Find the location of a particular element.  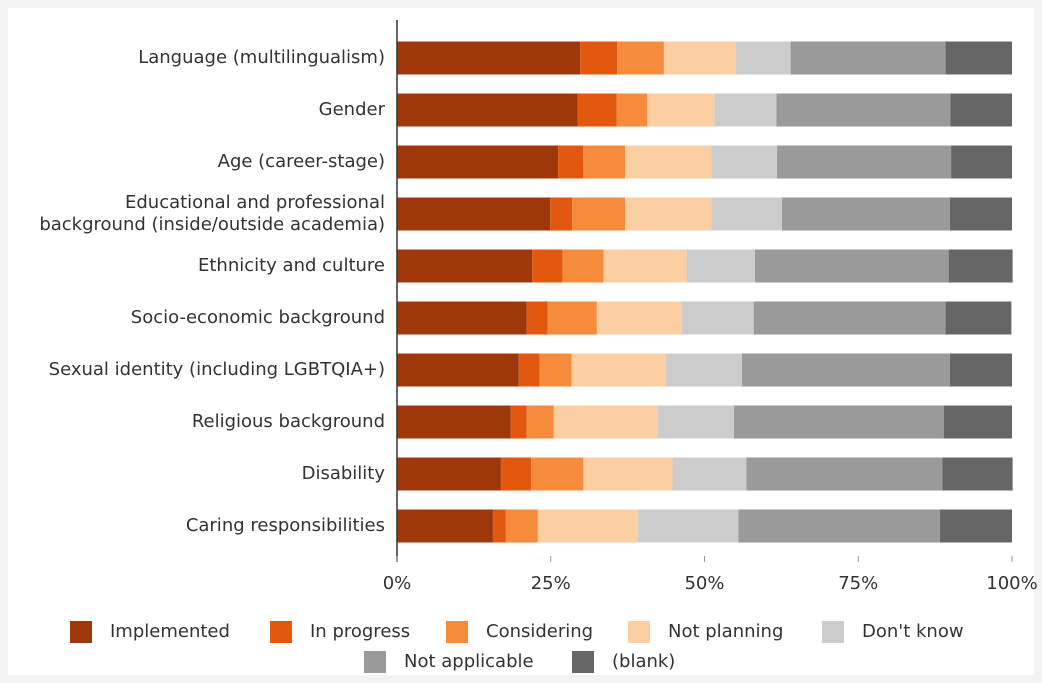

legend-label: In progress is located at coordinates (360, 631).